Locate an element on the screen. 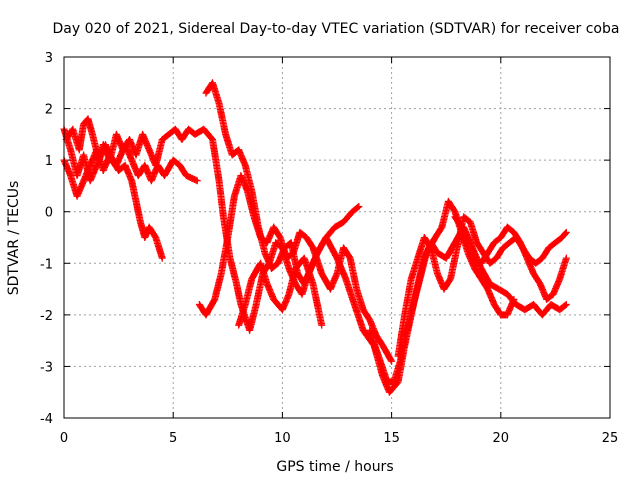  x-tick-label: 10 is located at coordinates (282, 438).